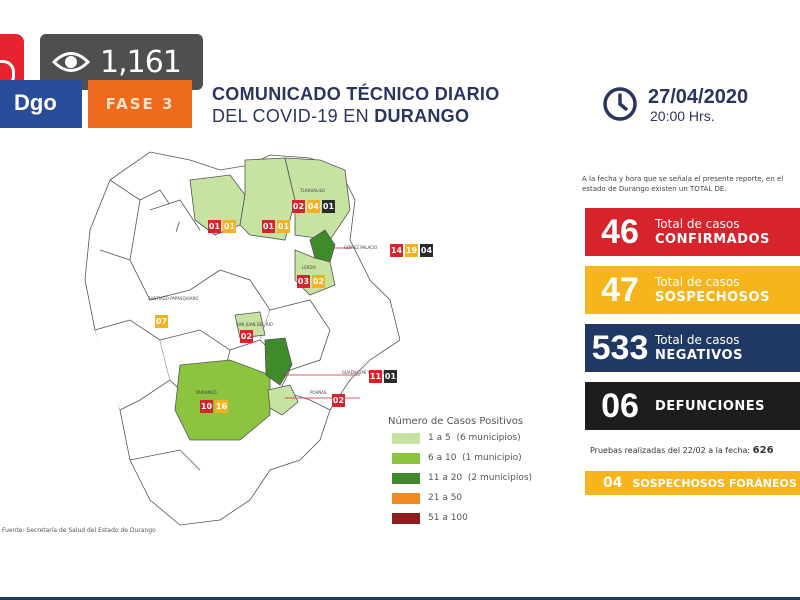 This screenshot has width=800, height=600. Describe the element at coordinates (692, 290) in the screenshot. I see `stat-suspected: 47 Total de casos SOSPECHOSOS` at that location.